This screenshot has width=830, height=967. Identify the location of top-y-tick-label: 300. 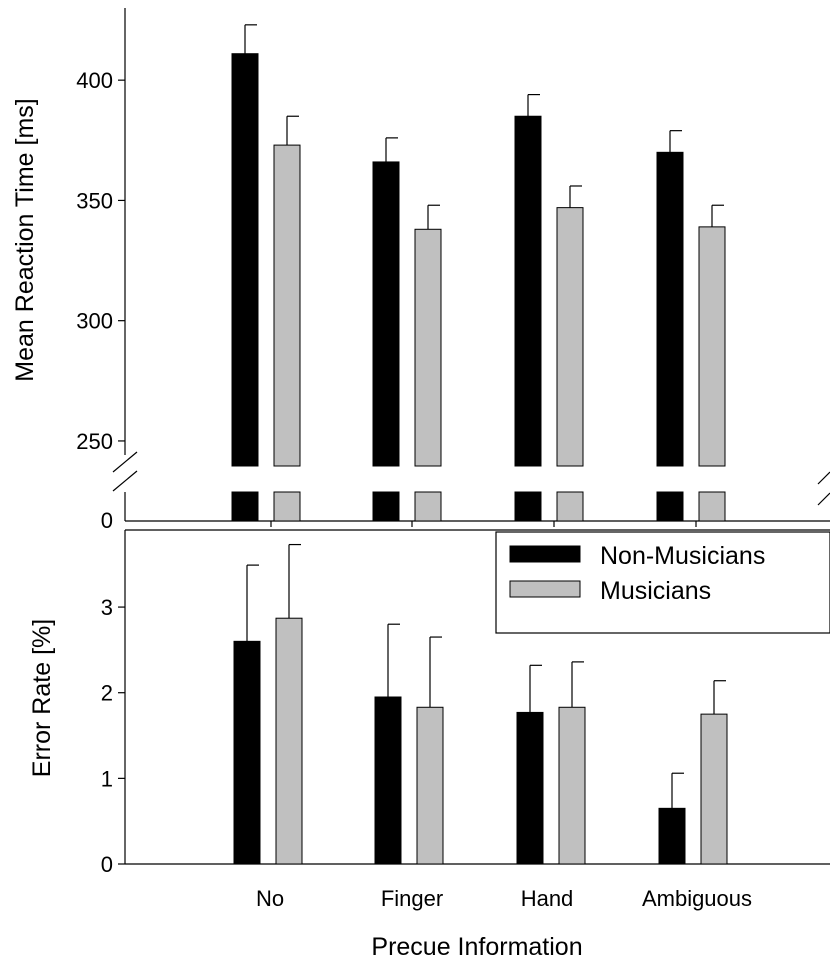
(94, 321).